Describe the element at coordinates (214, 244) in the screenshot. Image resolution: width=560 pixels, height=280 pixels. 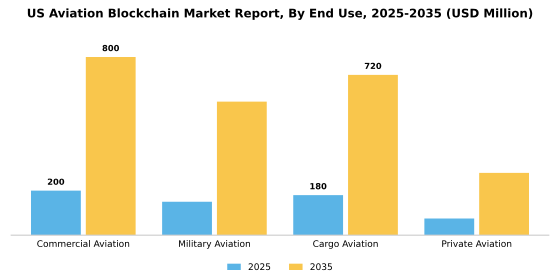
I see `x-tick-label: Military Aviation` at that location.